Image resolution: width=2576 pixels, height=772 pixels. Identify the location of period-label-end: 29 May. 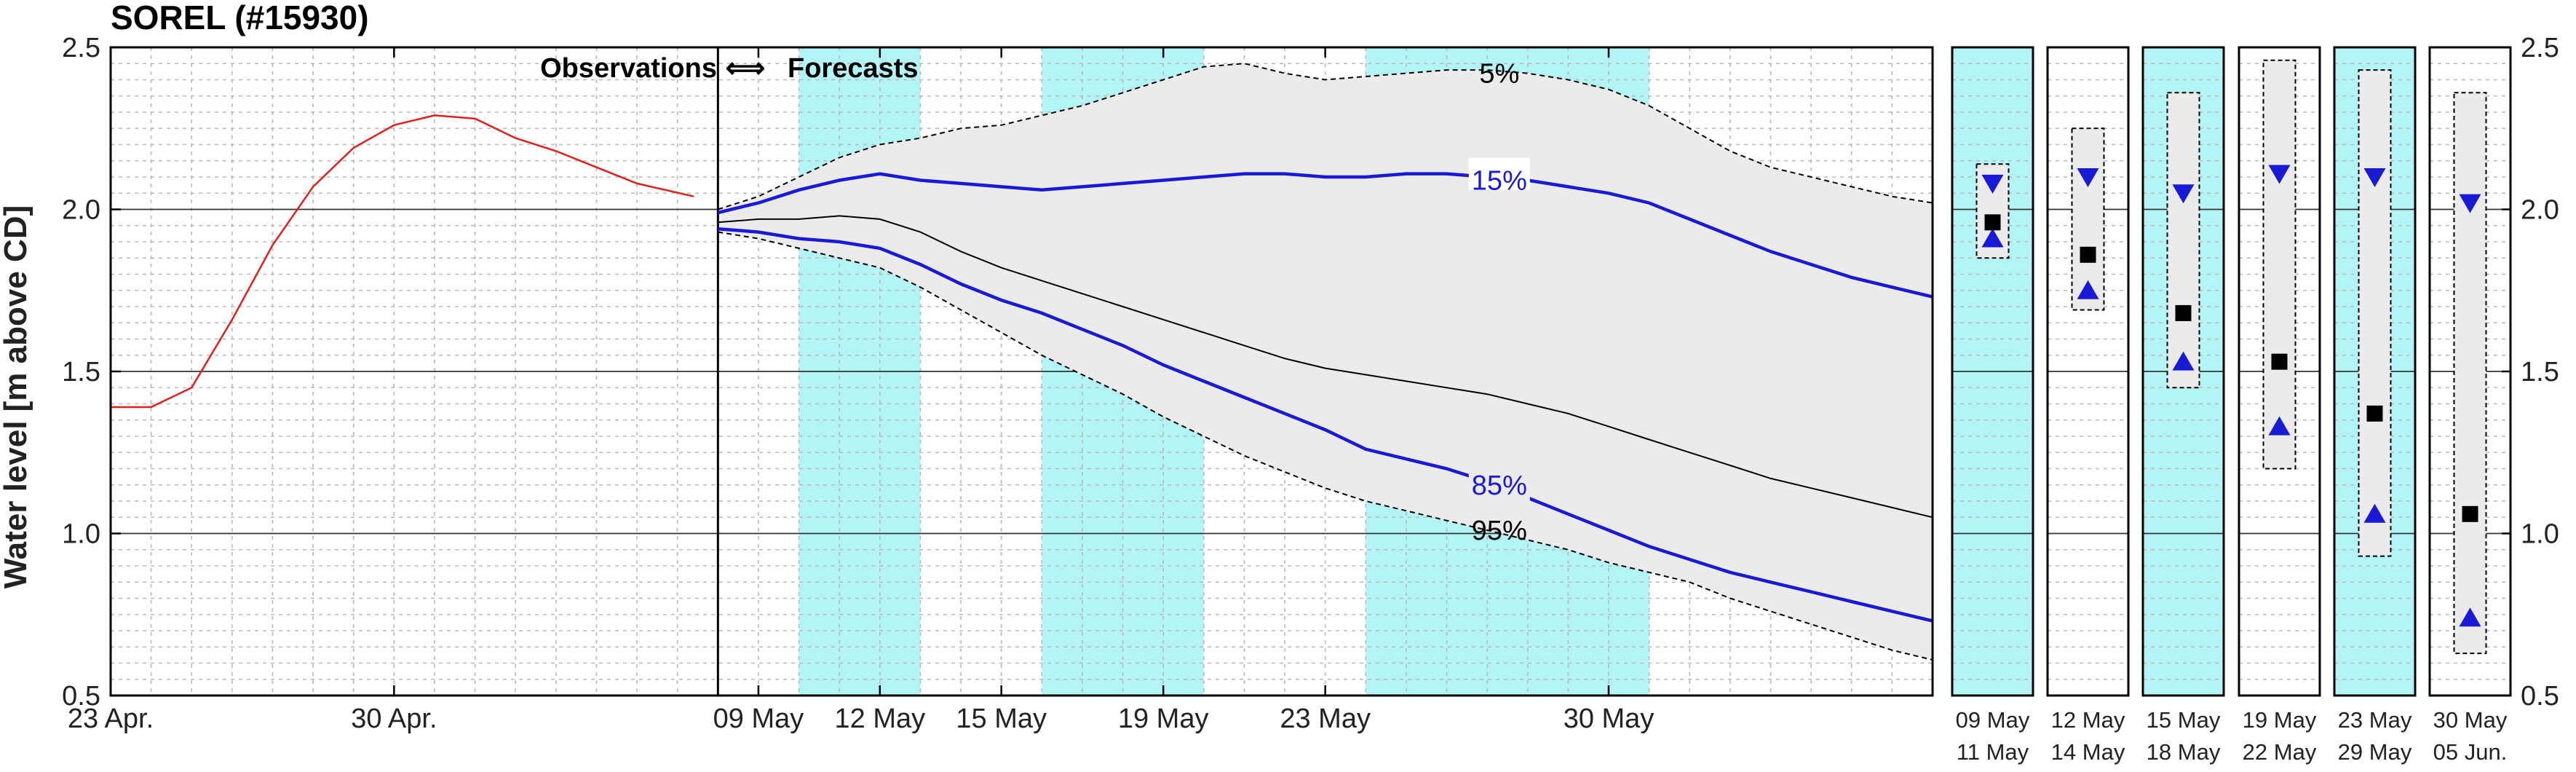
(2375, 752).